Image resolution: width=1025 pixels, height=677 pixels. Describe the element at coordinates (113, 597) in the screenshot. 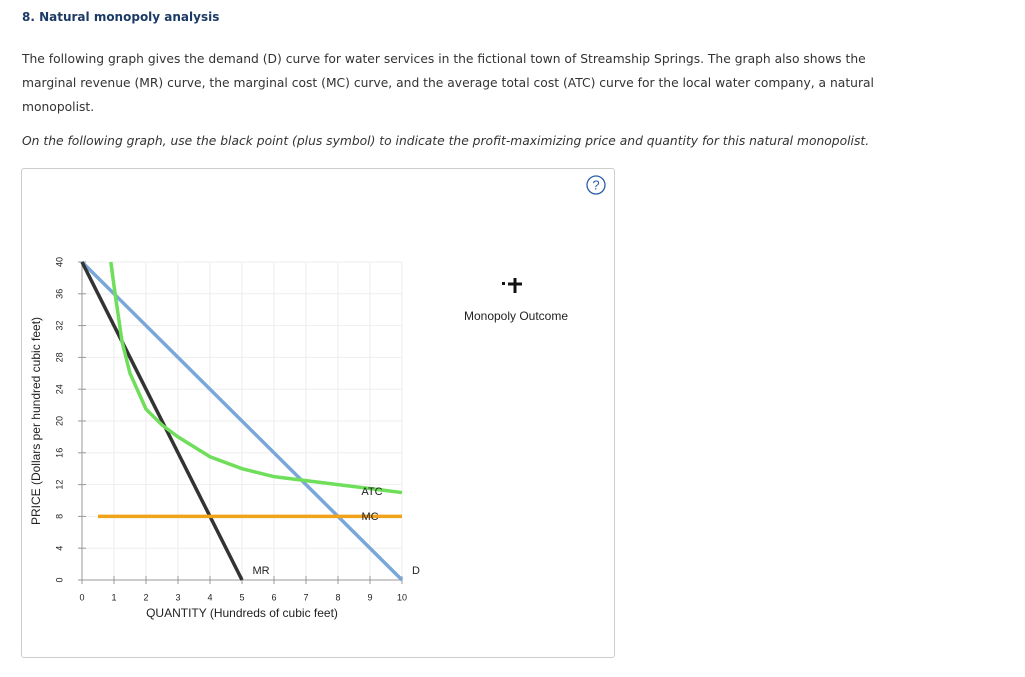

I see `x-tick-label: 1` at that location.